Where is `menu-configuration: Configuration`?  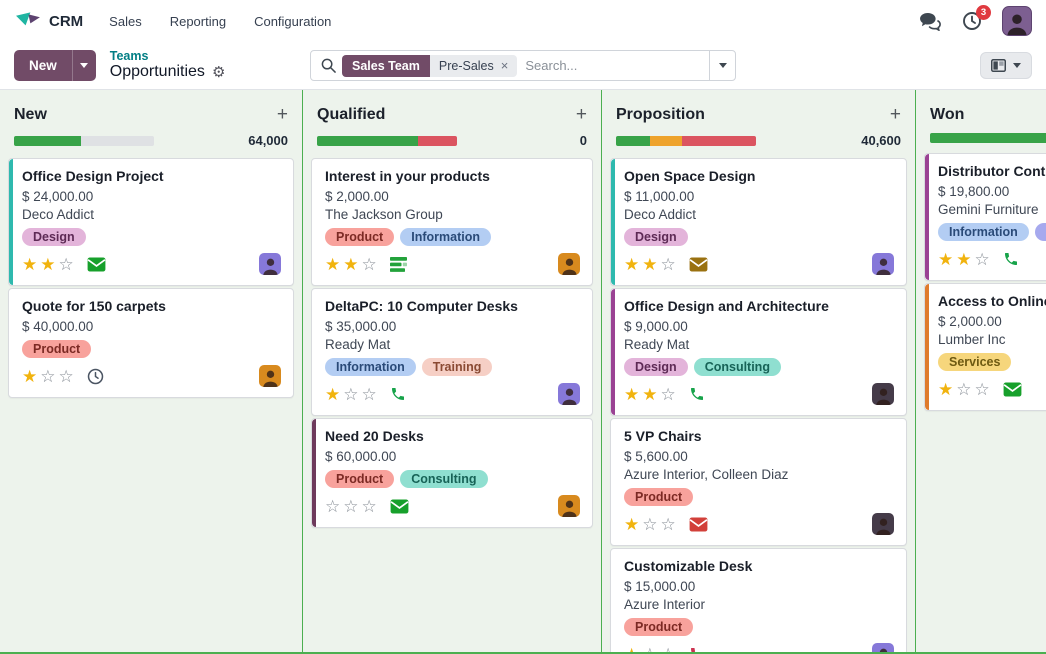
menu-configuration: Configuration is located at coordinates (293, 21).